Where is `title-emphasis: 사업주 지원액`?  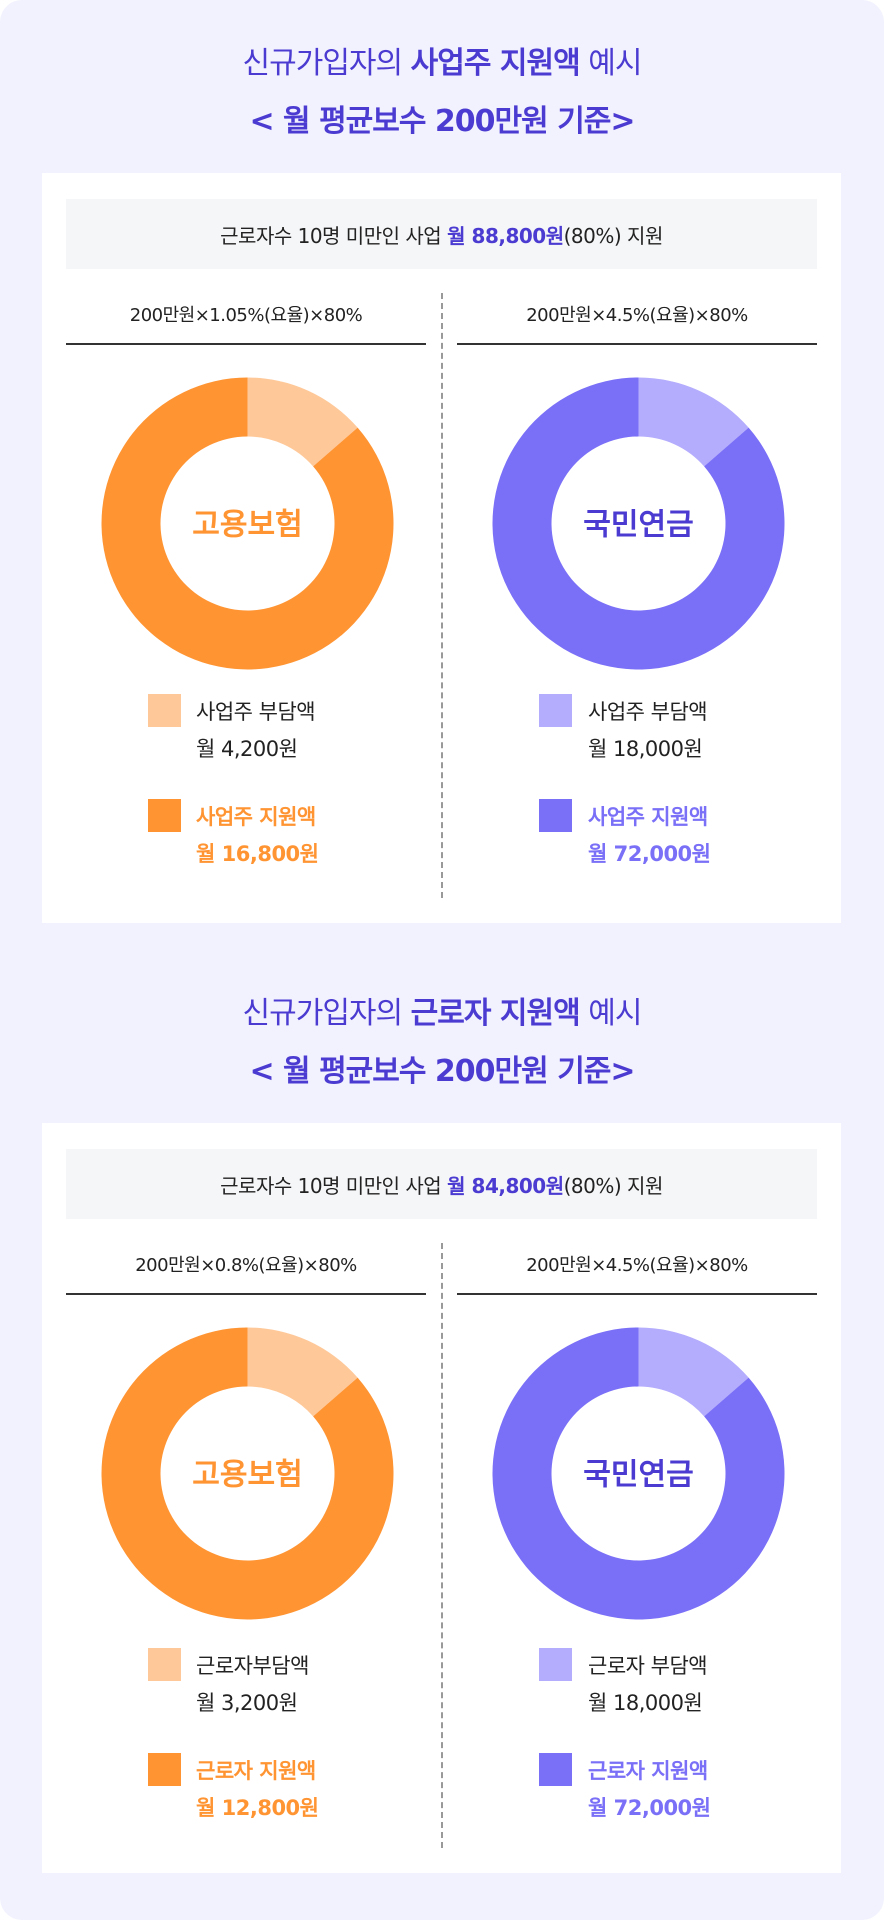
title-emphasis: 사업주 지원액 is located at coordinates (495, 63).